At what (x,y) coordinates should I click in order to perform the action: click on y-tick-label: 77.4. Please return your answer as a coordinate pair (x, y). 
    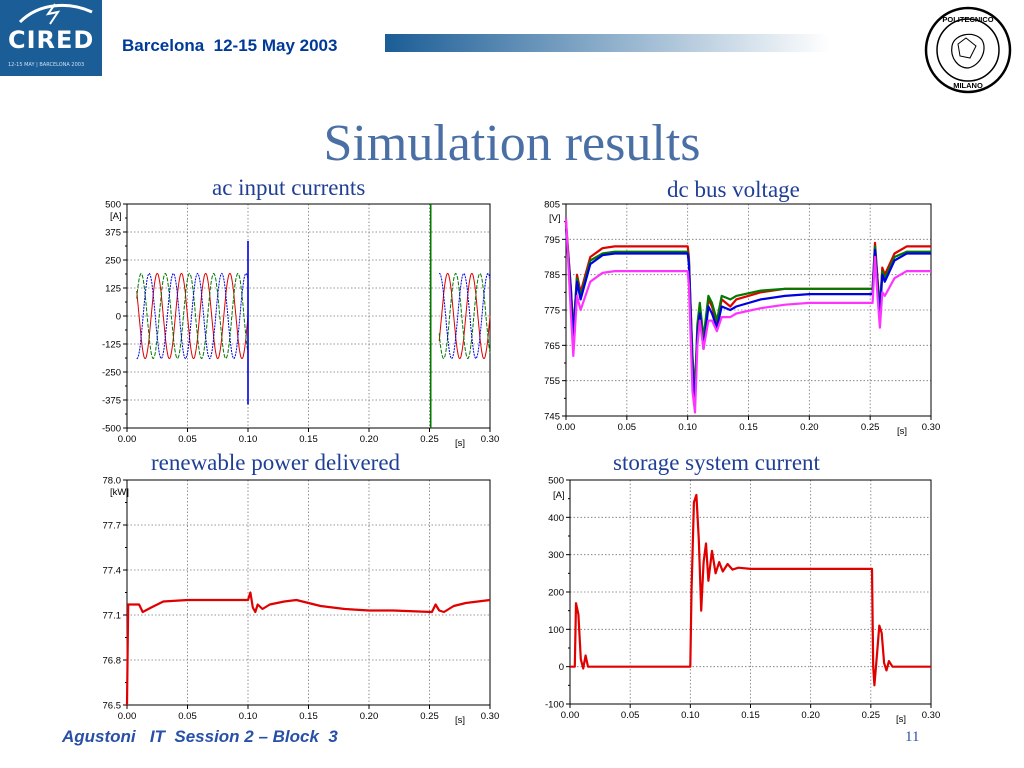
    Looking at the image, I should click on (112, 571).